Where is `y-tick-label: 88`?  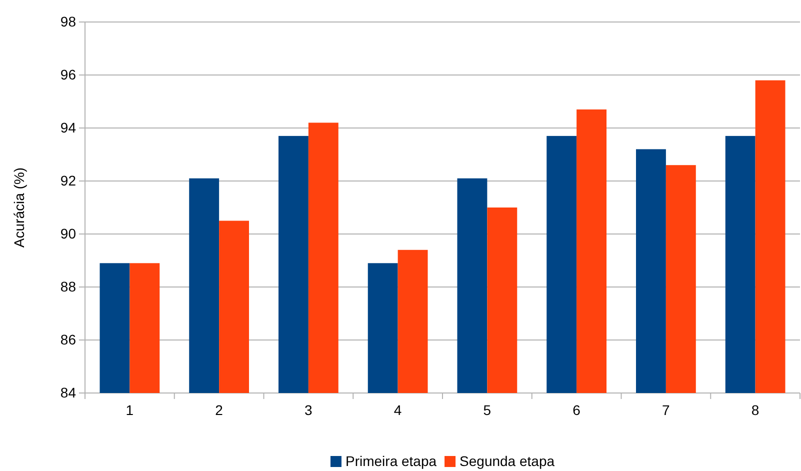
y-tick-label: 88 is located at coordinates (68, 286).